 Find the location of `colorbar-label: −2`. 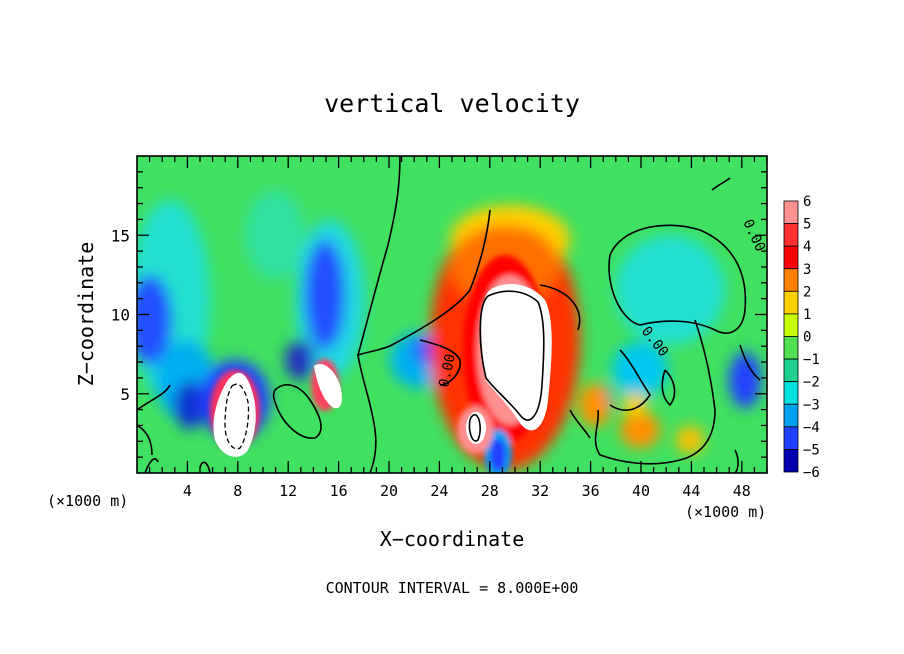

colorbar-label: −2 is located at coordinates (811, 383).